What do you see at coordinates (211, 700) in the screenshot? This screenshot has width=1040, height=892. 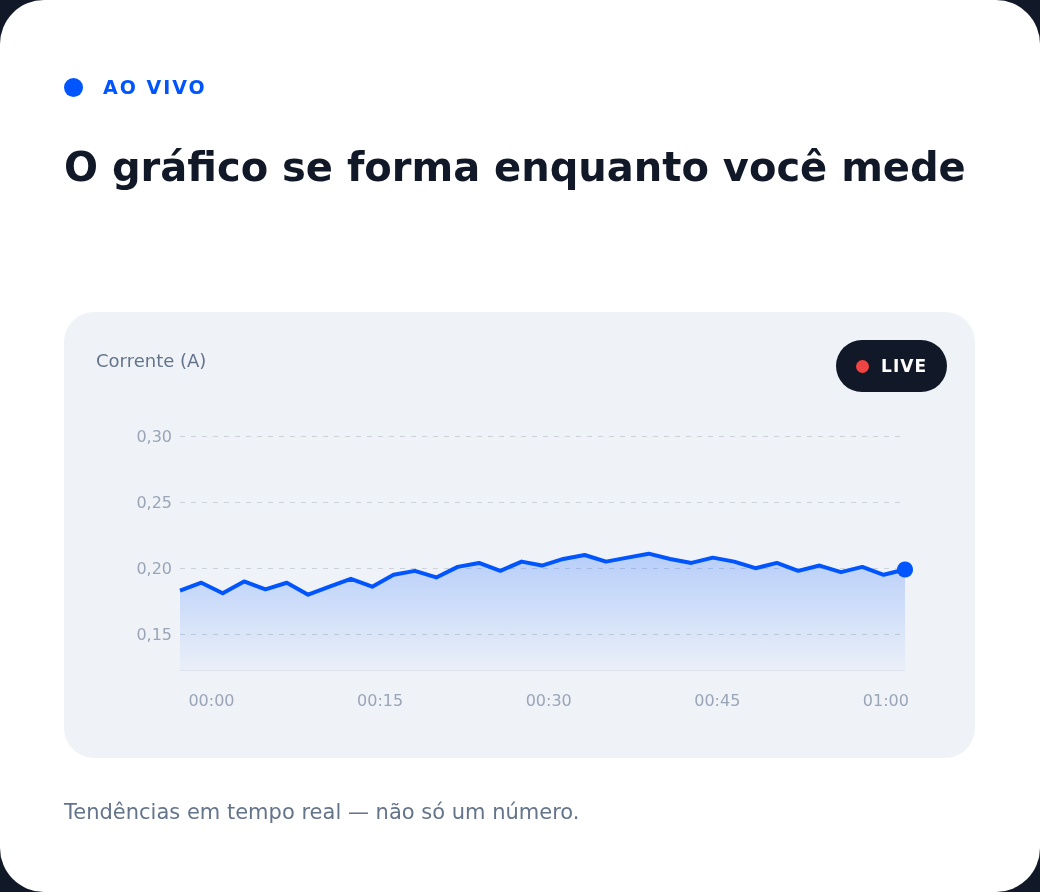 I see `x-tick-label: 00:00` at bounding box center [211, 700].